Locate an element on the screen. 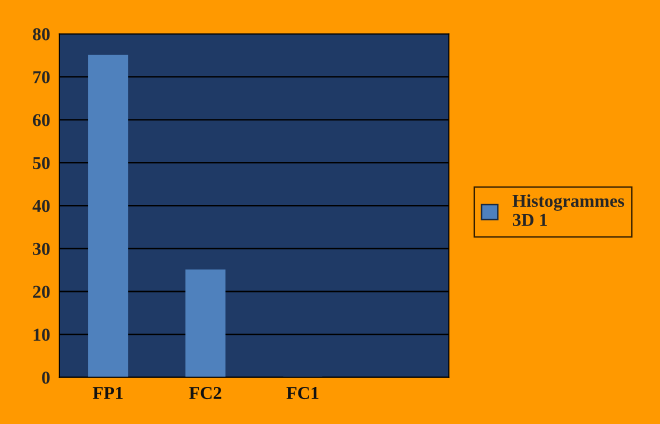 The image size is (660, 424). x-tick-label: FC2 is located at coordinates (205, 393).